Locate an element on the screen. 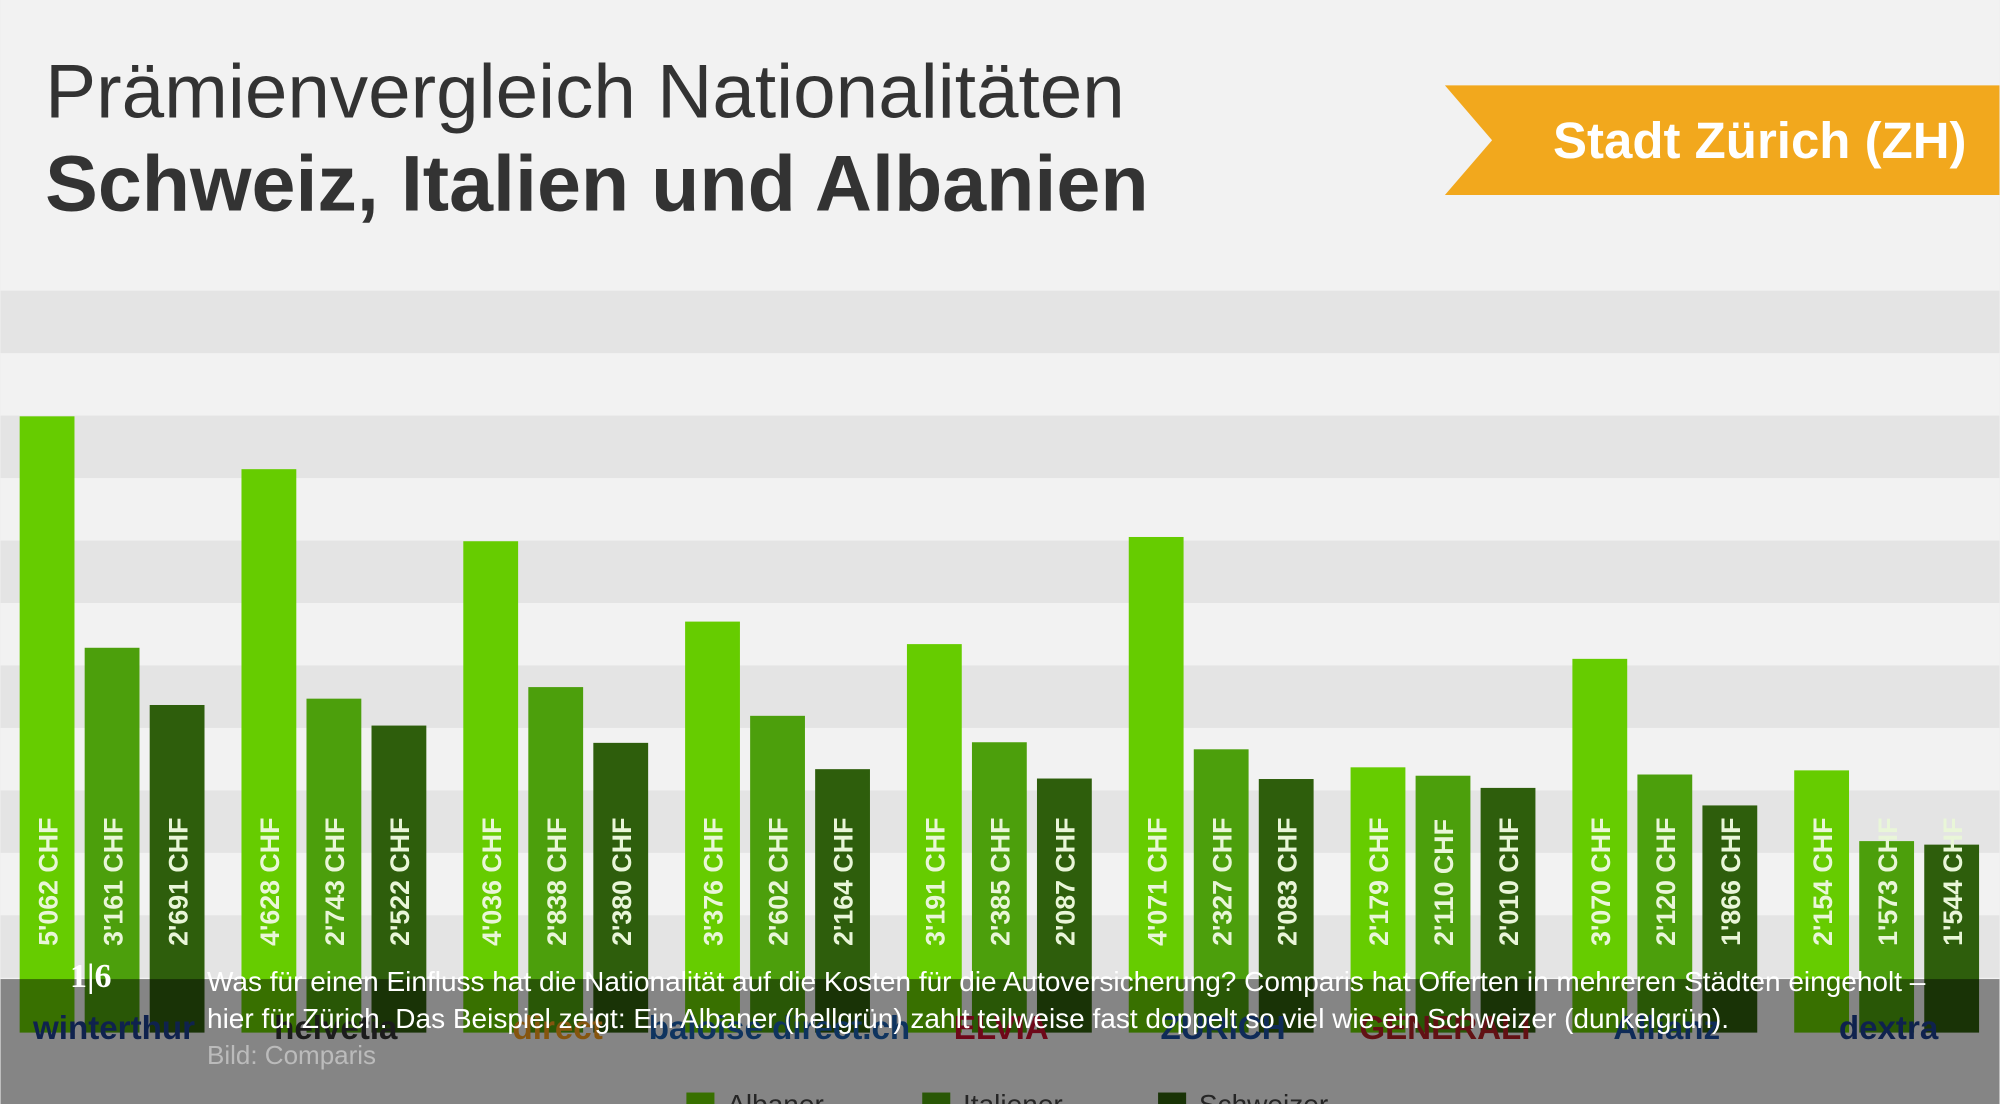  value-label: 2'164 CHF is located at coordinates (844, 882).